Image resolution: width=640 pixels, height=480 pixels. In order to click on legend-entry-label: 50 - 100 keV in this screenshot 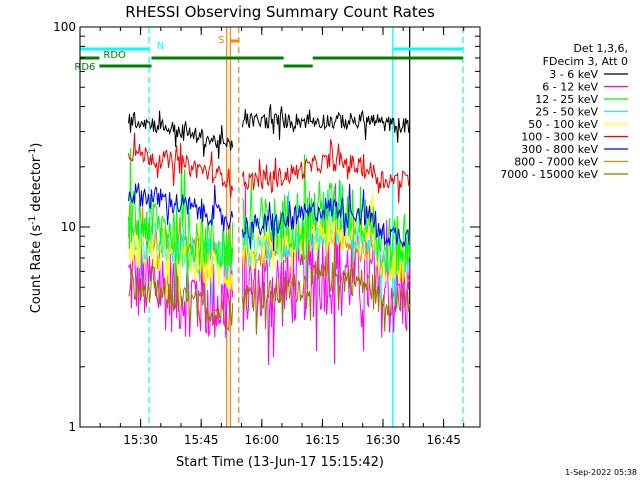, I will do `click(563, 124)`.